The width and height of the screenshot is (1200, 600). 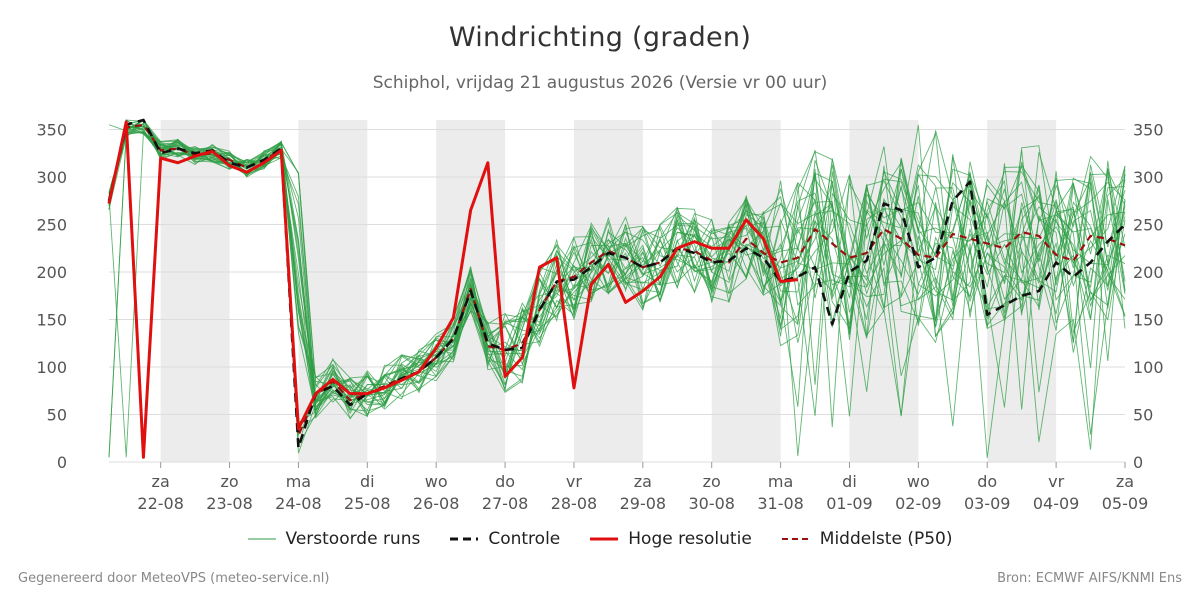 I want to click on x-tick-date: 28-08, so click(x=574, y=503).